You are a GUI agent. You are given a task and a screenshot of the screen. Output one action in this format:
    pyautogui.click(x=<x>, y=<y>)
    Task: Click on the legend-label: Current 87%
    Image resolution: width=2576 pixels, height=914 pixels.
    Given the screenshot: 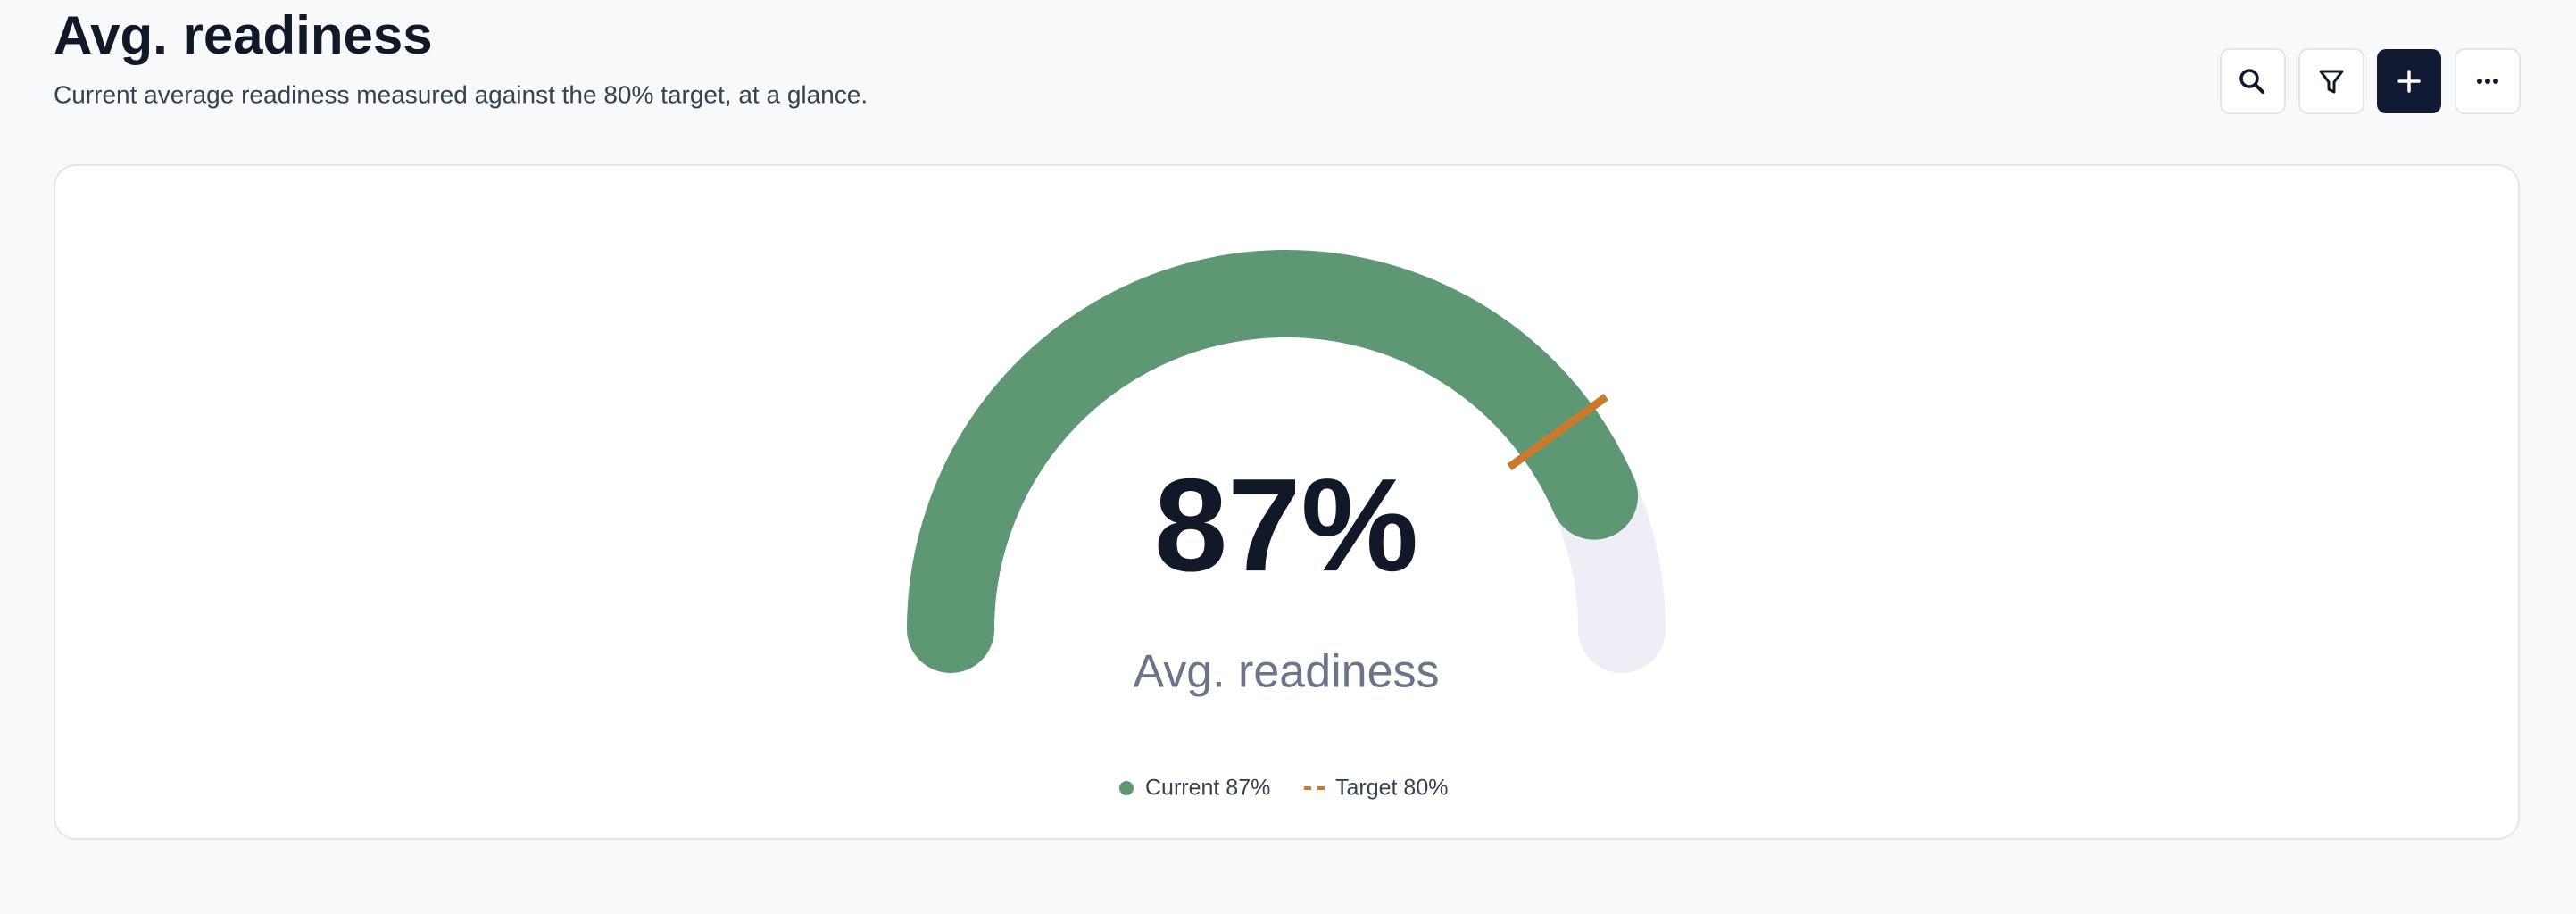 What is the action you would take?
    pyautogui.click(x=1207, y=788)
    